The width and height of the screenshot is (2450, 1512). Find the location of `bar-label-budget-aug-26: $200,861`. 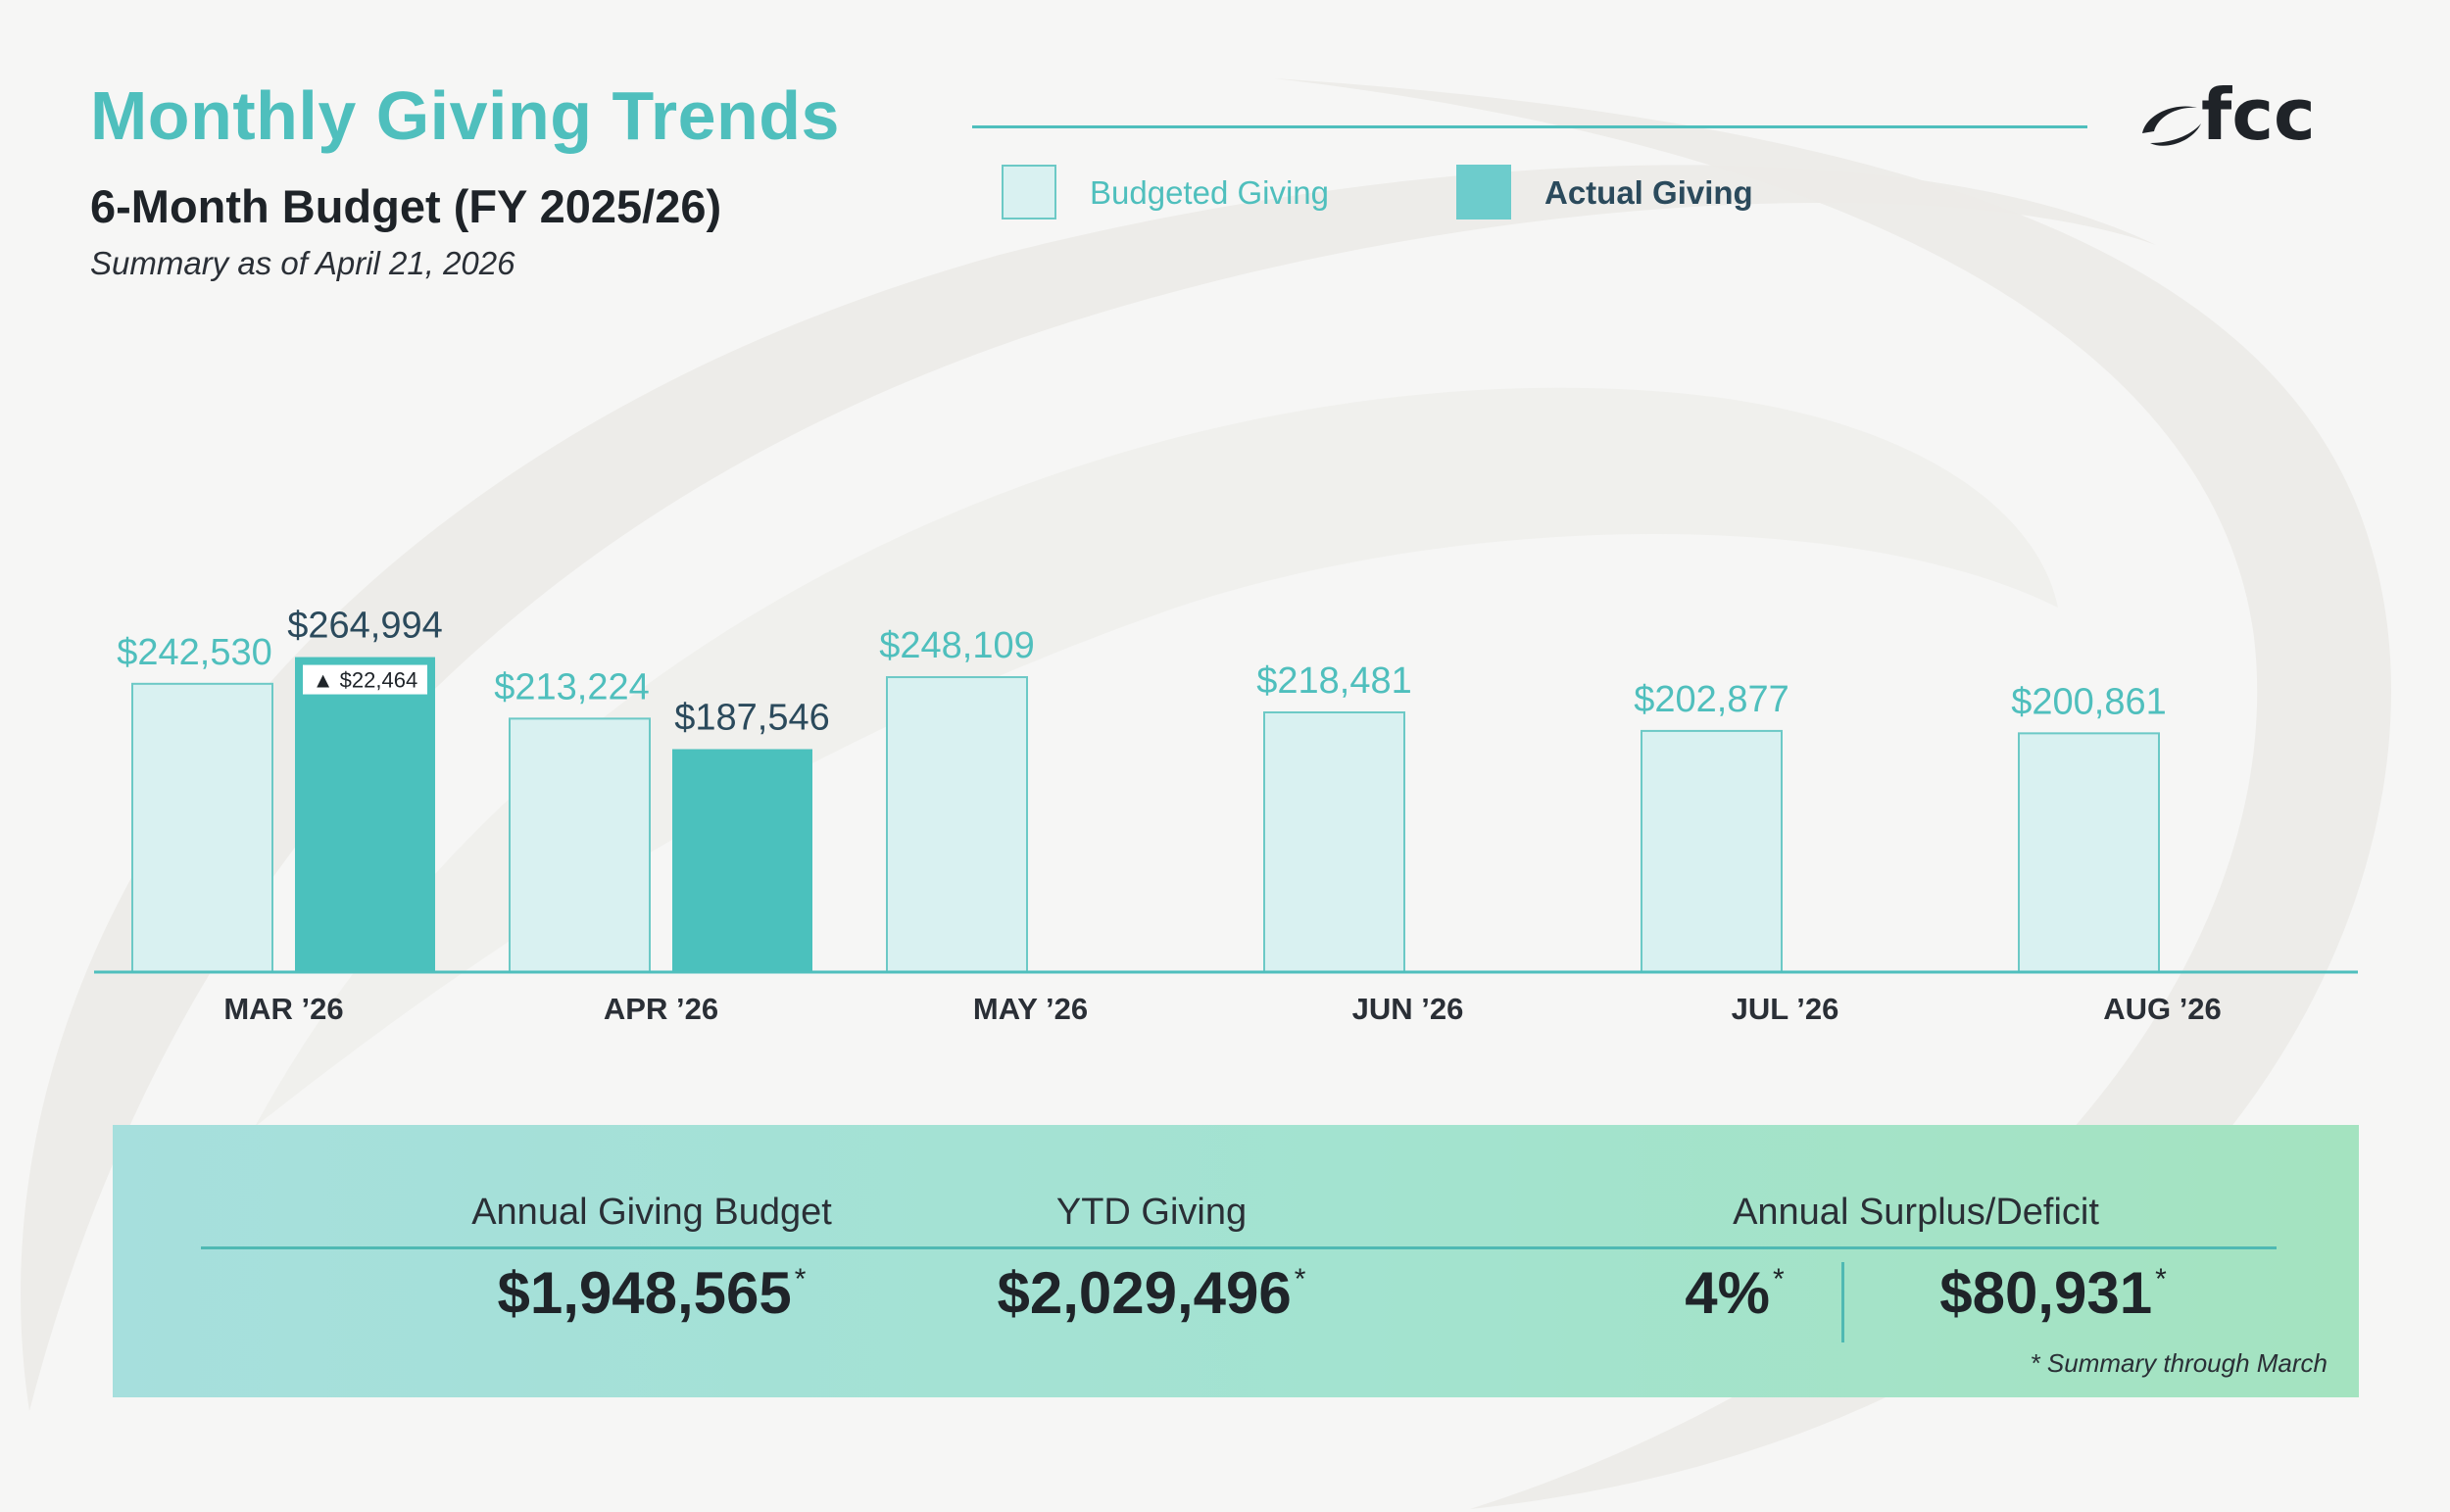

bar-label-budget-aug-26: $200,861 is located at coordinates (2089, 701).